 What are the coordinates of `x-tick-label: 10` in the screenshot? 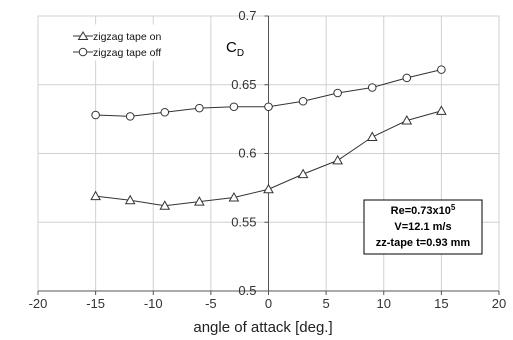 It's located at (384, 303).